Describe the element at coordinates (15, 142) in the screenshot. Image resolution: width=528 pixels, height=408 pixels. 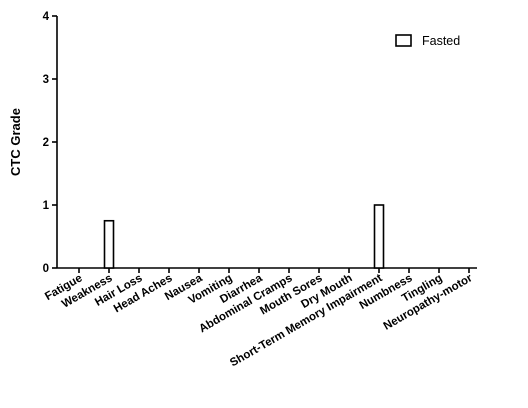
I see `y-axis-title: CTC Grade` at that location.